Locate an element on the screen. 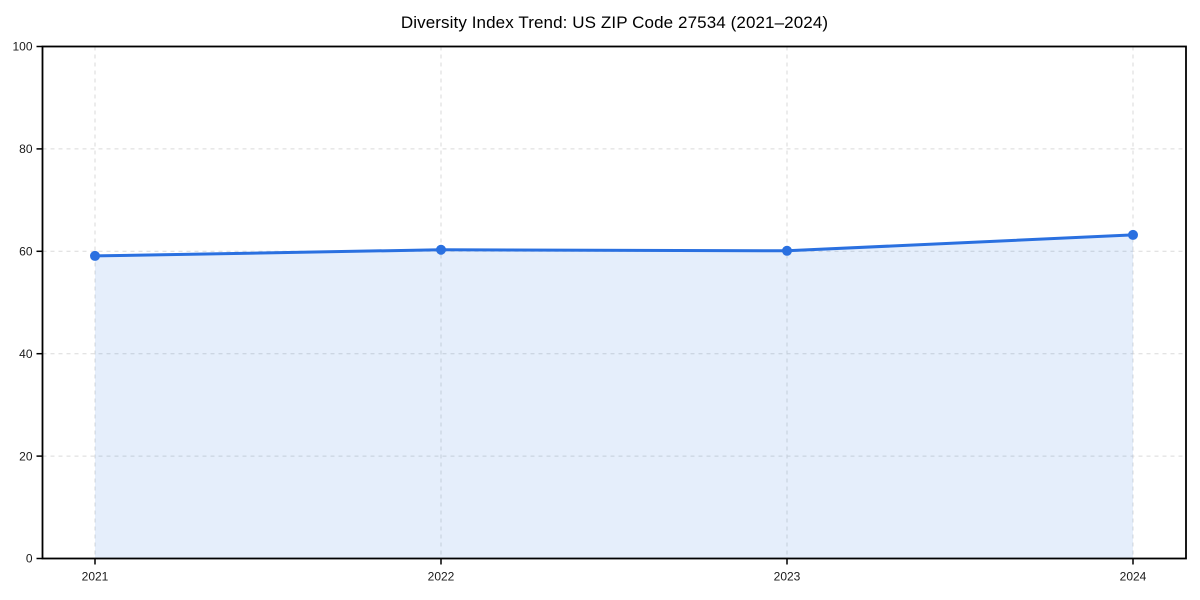 The image size is (1200, 600). y-axis-tick-label: 80 is located at coordinates (26, 149).